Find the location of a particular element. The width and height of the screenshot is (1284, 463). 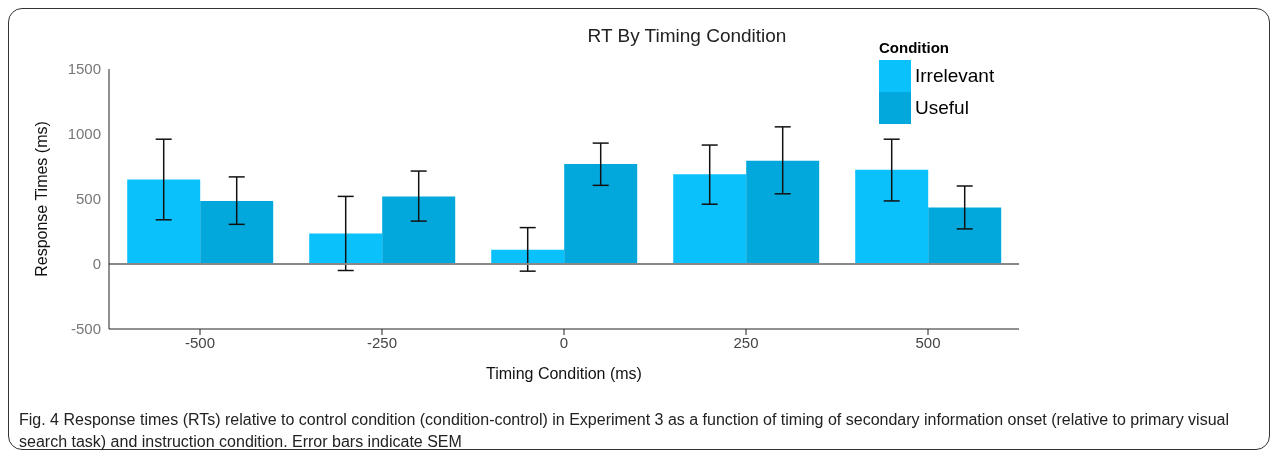

y-tick-label: 0 is located at coordinates (96, 264).